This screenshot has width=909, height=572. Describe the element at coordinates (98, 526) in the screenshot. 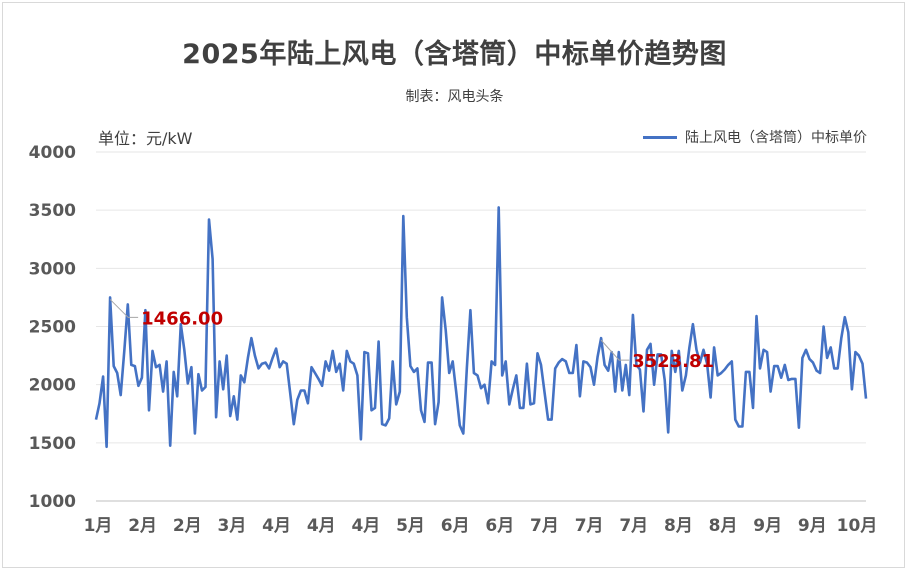

I see `x-tick-label: 1月` at that location.